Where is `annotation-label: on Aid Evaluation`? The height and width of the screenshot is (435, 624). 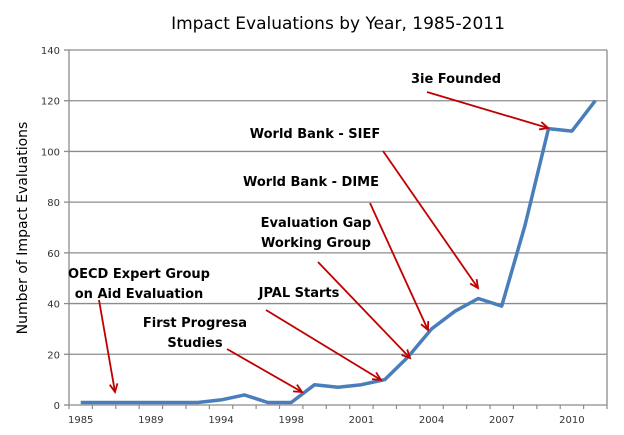
annotation-label: on Aid Evaluation is located at coordinates (139, 294).